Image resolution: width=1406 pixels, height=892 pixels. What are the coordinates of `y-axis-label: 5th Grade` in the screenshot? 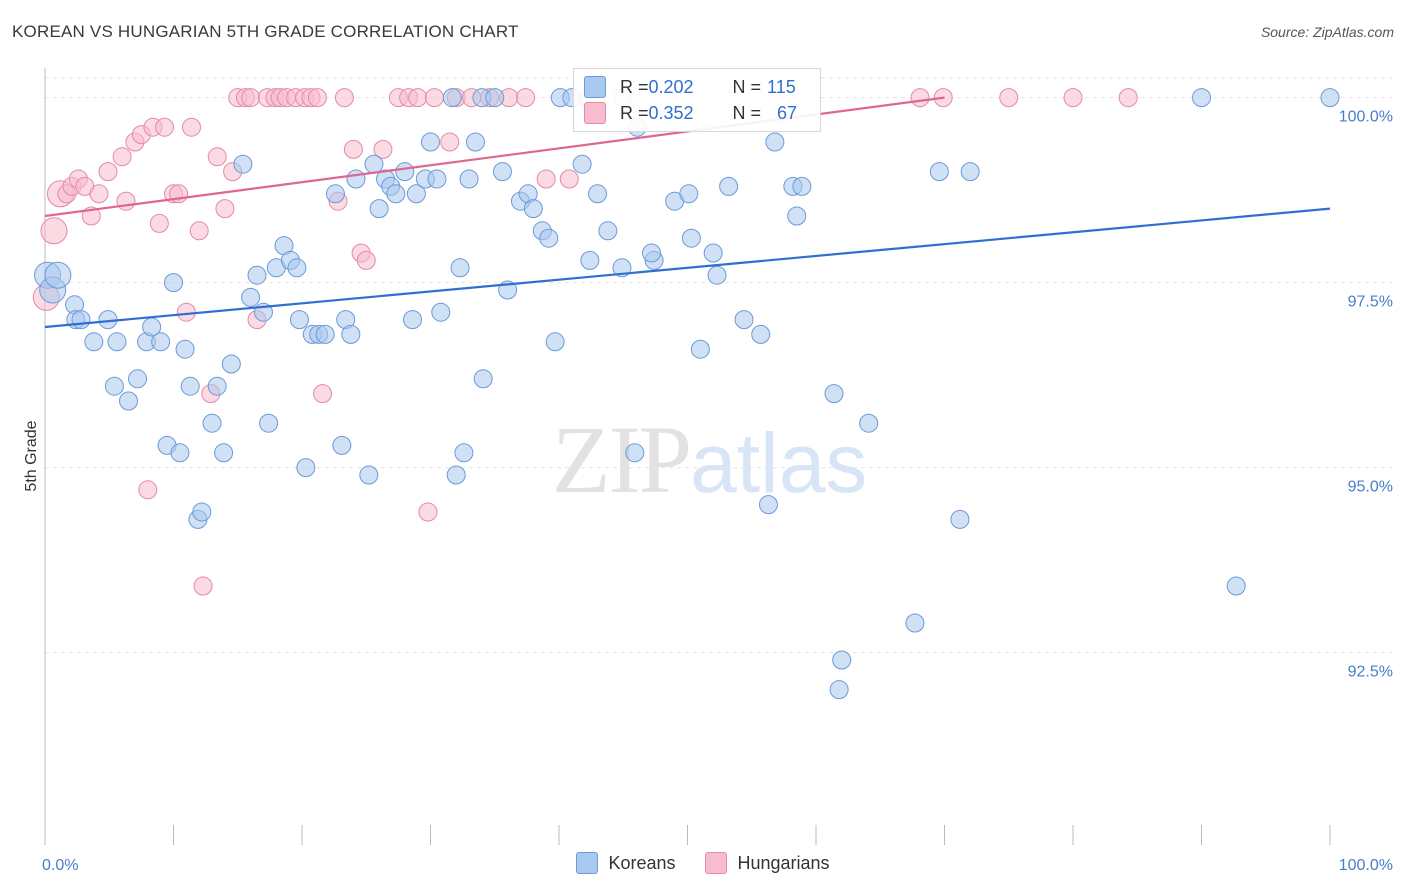 It's located at (31, 455).